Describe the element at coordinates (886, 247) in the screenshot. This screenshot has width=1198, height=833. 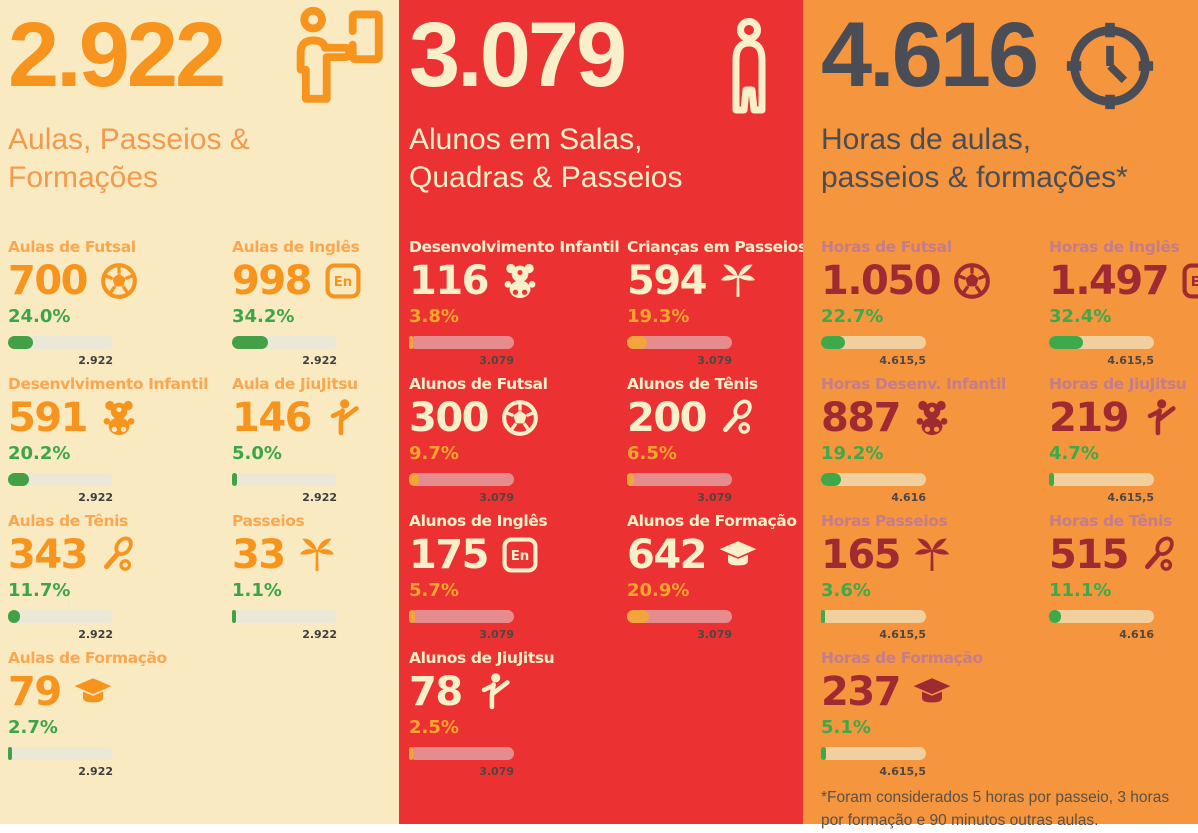
I see `stat-title: Horas de Futsal` at that location.